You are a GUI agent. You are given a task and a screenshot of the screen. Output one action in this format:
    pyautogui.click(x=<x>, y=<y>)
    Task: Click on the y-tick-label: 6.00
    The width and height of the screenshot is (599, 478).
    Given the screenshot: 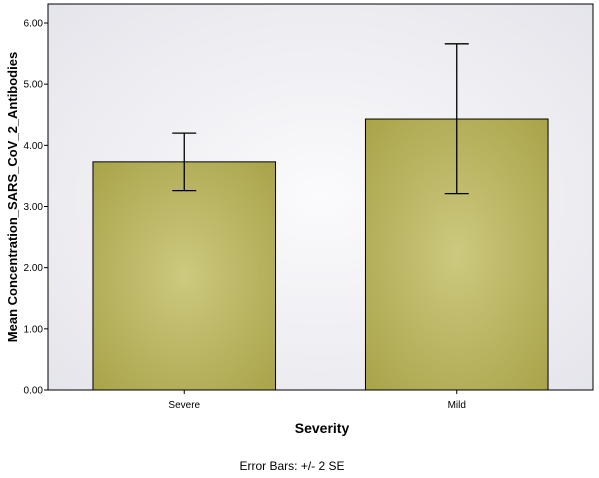 What is the action you would take?
    pyautogui.click(x=34, y=24)
    